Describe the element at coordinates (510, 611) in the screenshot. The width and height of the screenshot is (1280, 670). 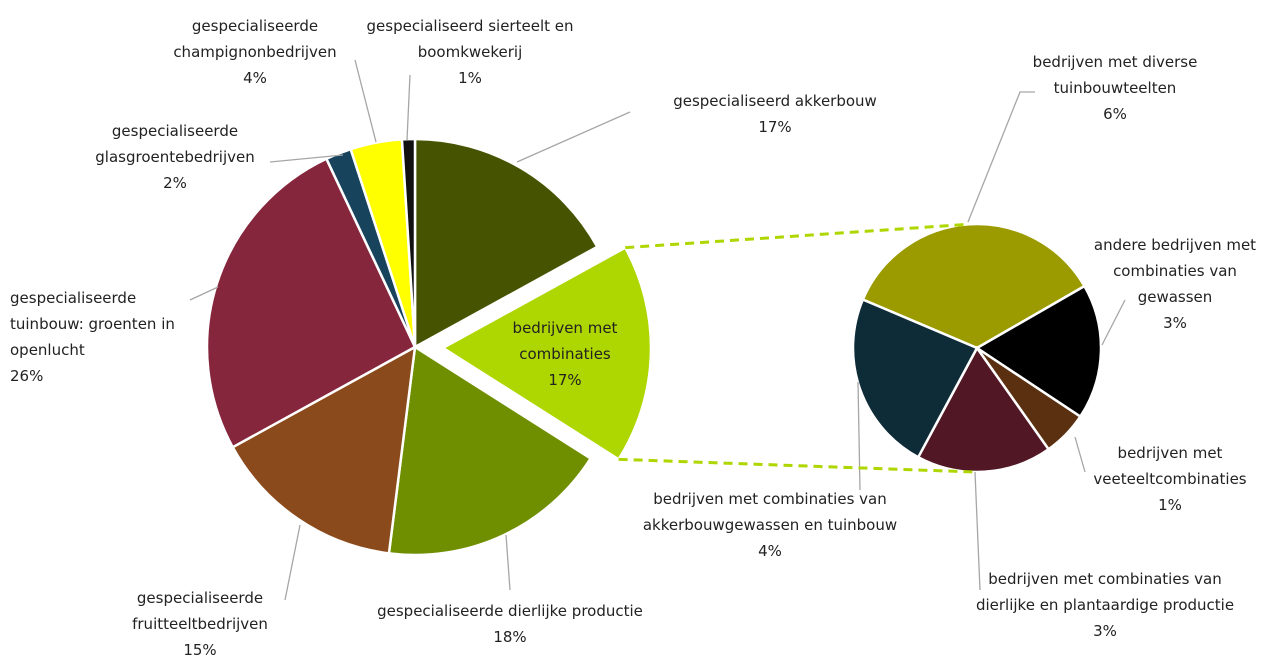
I see `category-name: gespecialiseerde dierlijke productie` at that location.